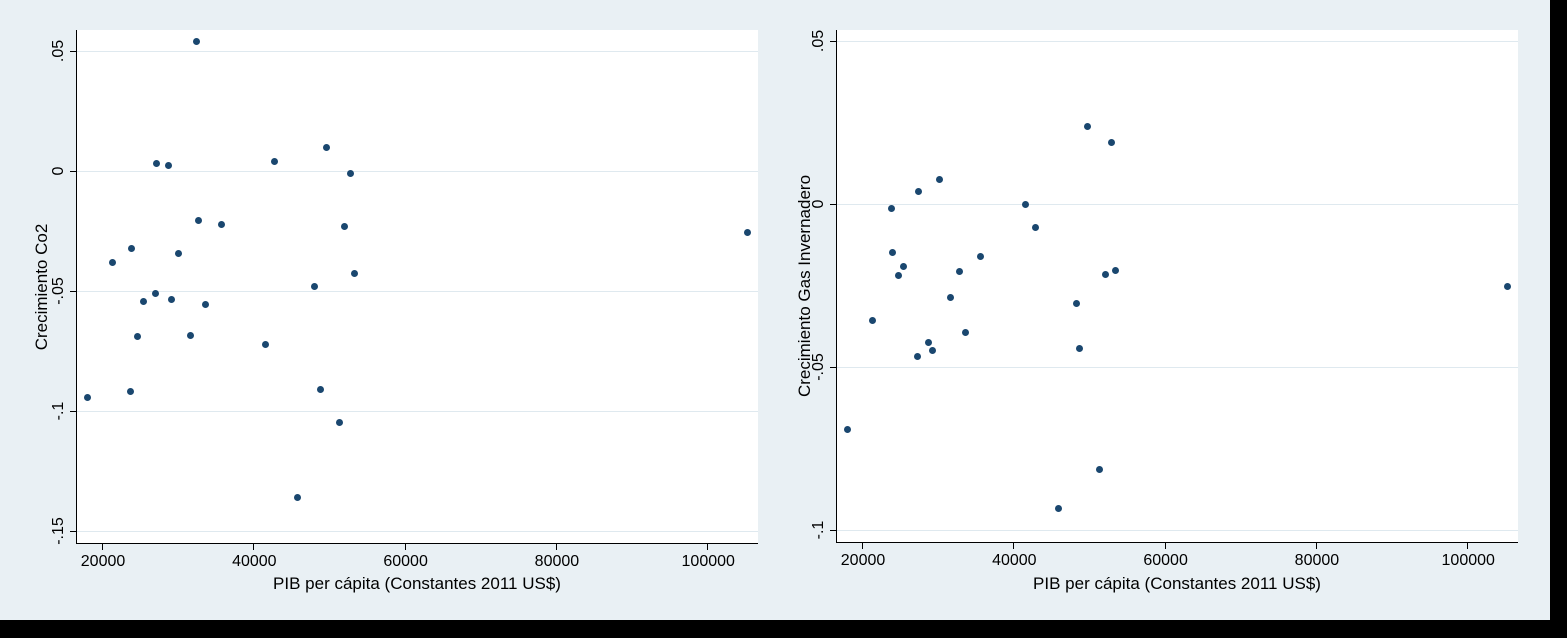  I want to click on y-axis-title: Crecimiento Co2, so click(41, 287).